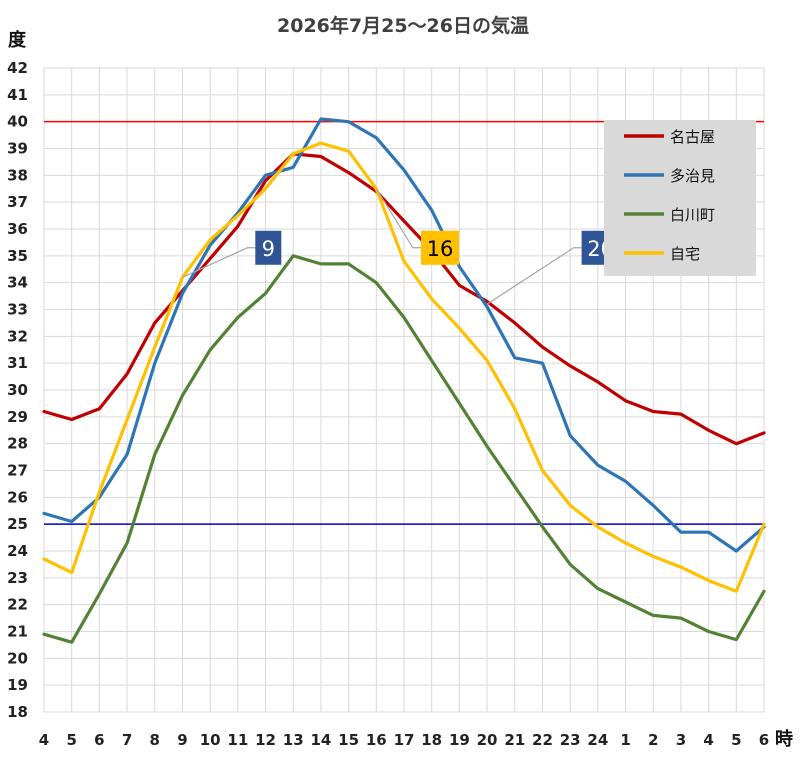 This screenshot has width=800, height=757. Describe the element at coordinates (17, 390) in the screenshot. I see `y-tick-label: 30` at that location.